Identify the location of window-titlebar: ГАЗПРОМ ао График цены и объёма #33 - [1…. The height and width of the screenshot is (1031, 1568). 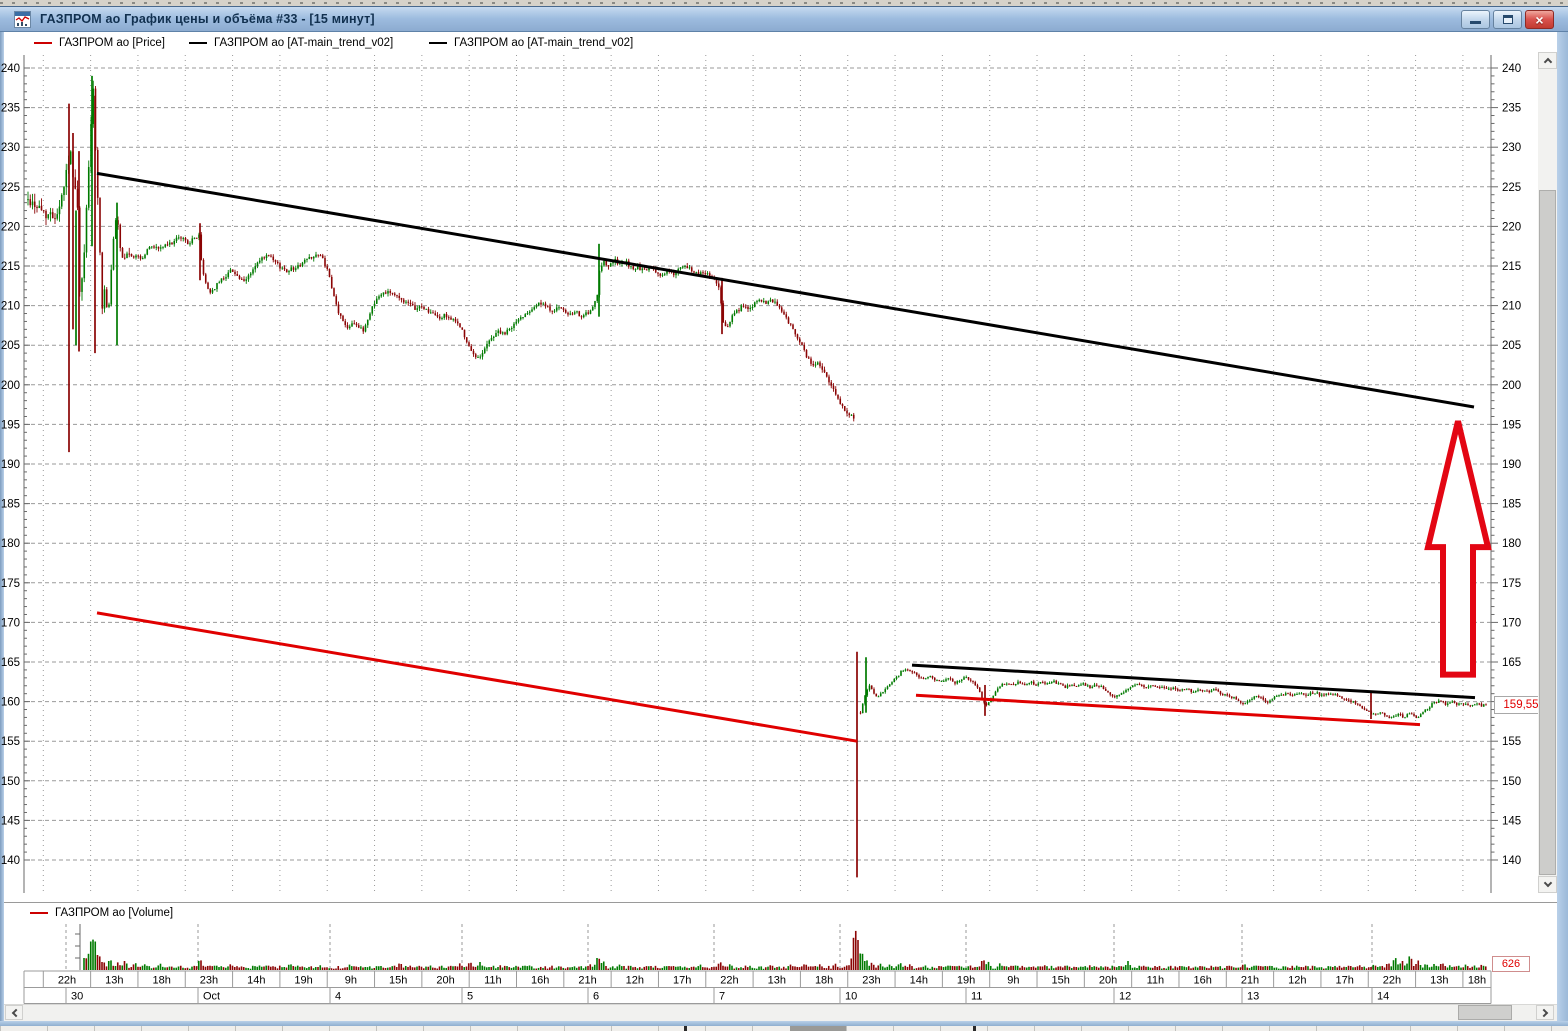
(784, 19).